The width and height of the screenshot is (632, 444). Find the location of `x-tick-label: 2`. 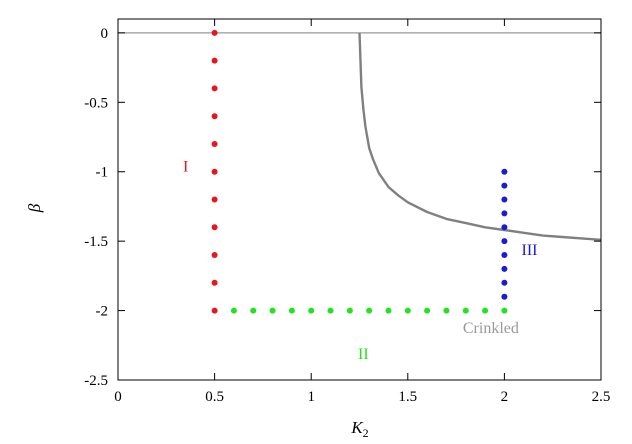

x-tick-label: 2 is located at coordinates (505, 397).